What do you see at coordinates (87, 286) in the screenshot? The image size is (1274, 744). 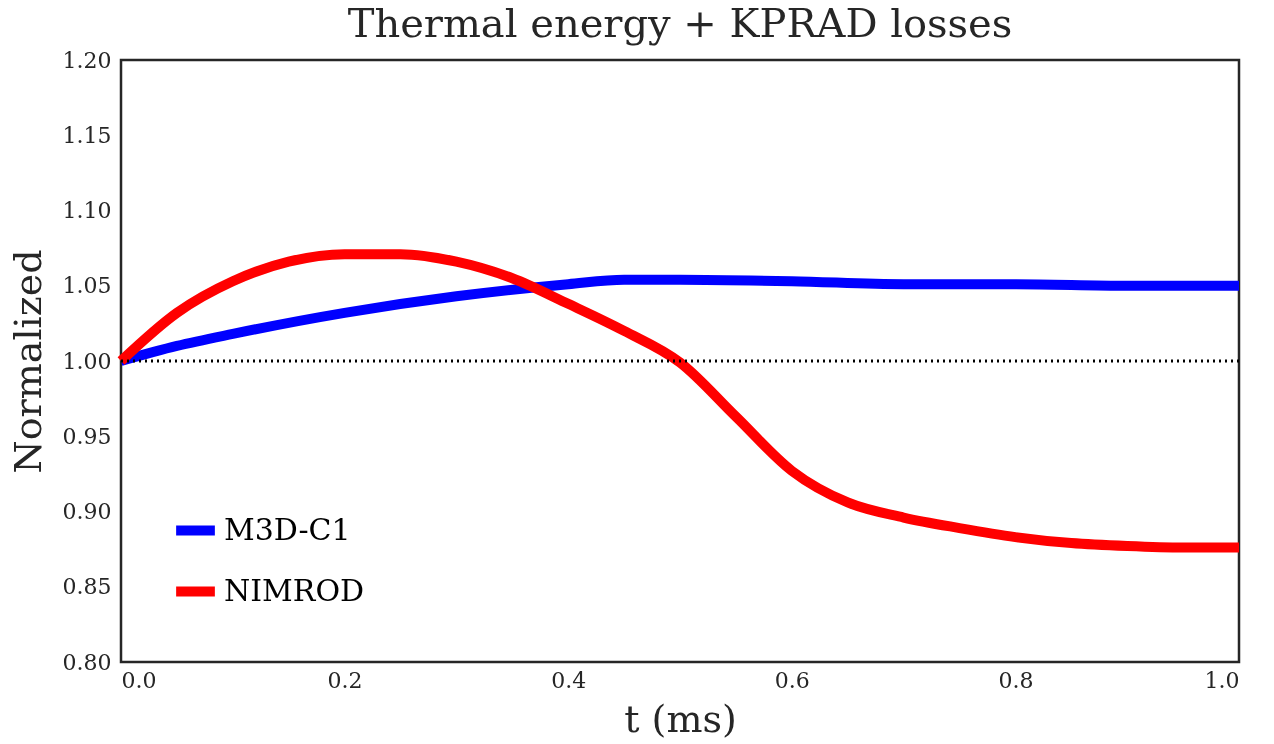 I see `y-tick-label: 1.05` at bounding box center [87, 286].